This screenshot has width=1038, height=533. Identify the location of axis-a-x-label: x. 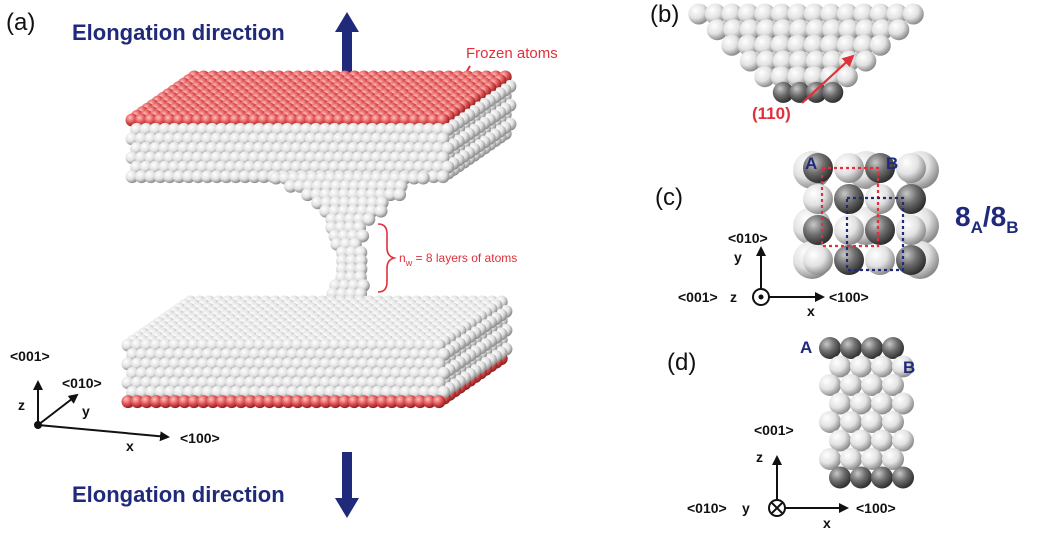
(130, 446).